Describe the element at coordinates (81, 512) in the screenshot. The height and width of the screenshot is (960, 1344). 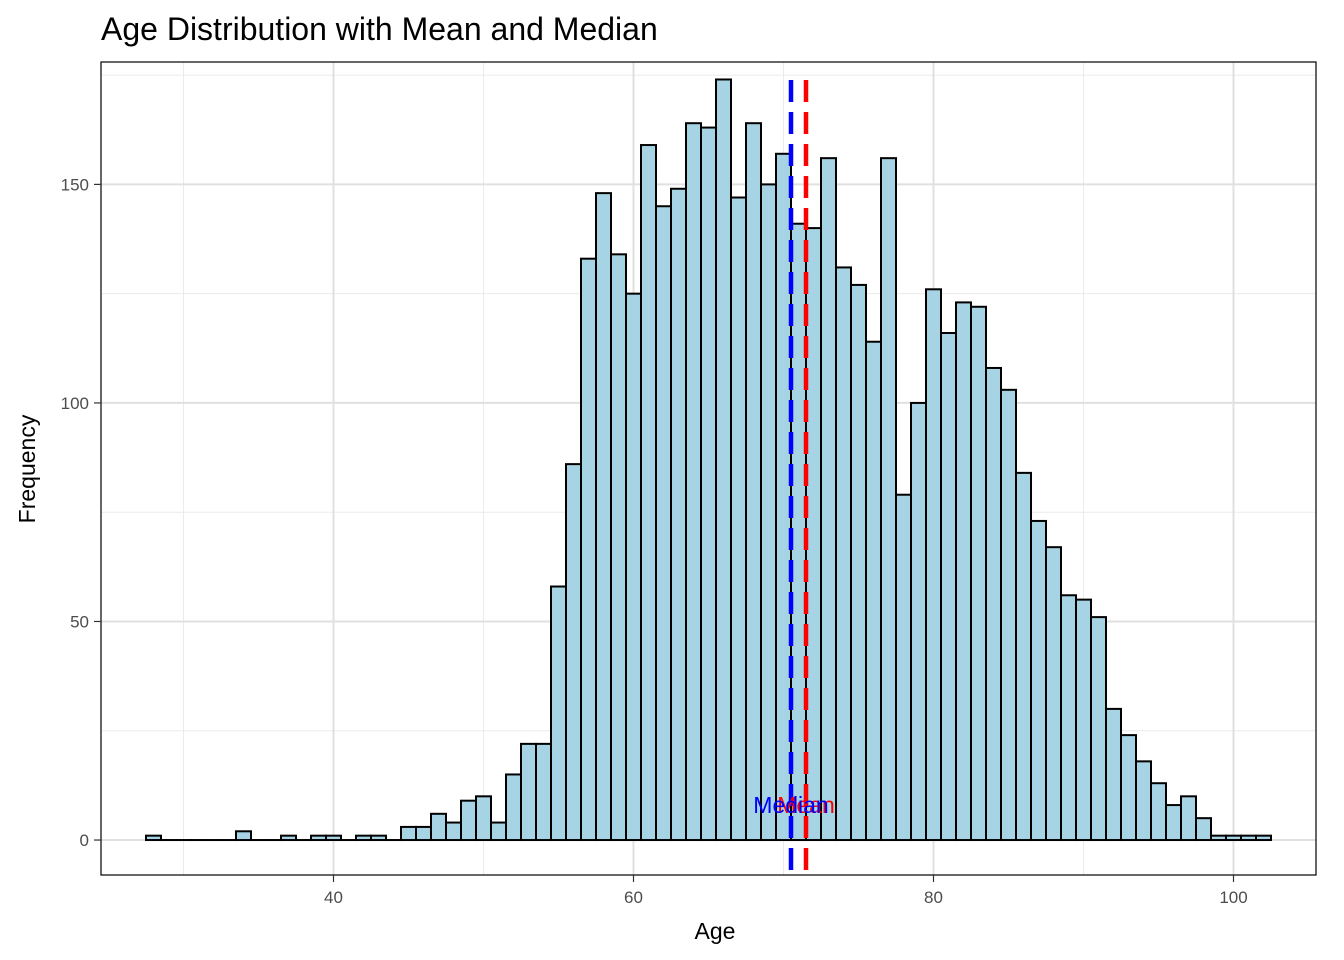
I see `y-axis-ticks: 0 50 100 150` at that location.